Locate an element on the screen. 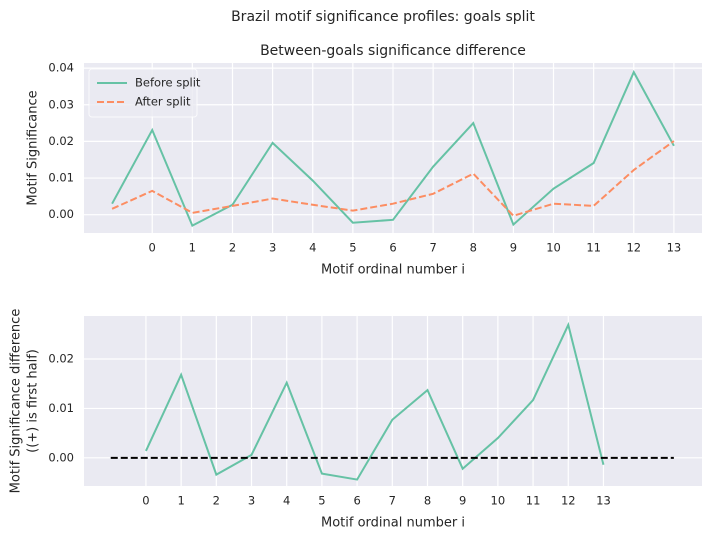 The height and width of the screenshot is (541, 712). legend-label: Before split is located at coordinates (168, 83).